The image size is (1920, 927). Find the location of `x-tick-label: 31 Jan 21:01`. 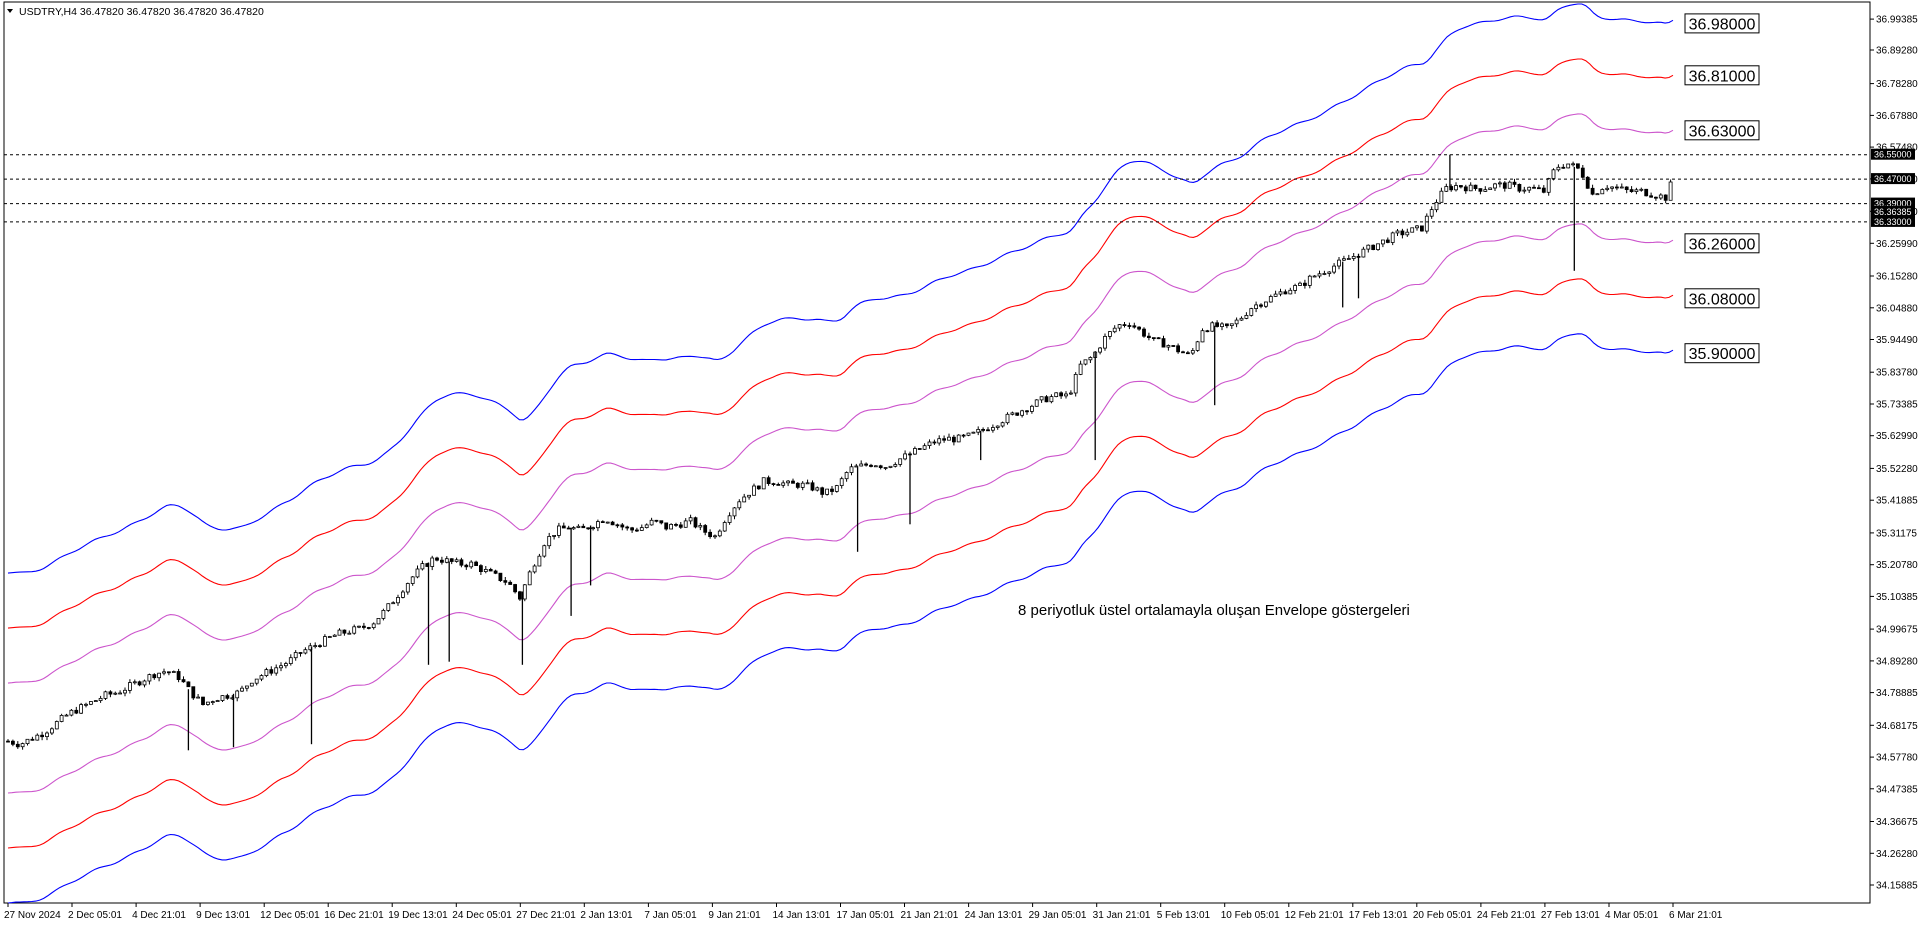

x-tick-label: 31 Jan 21:01 is located at coordinates (1122, 915).